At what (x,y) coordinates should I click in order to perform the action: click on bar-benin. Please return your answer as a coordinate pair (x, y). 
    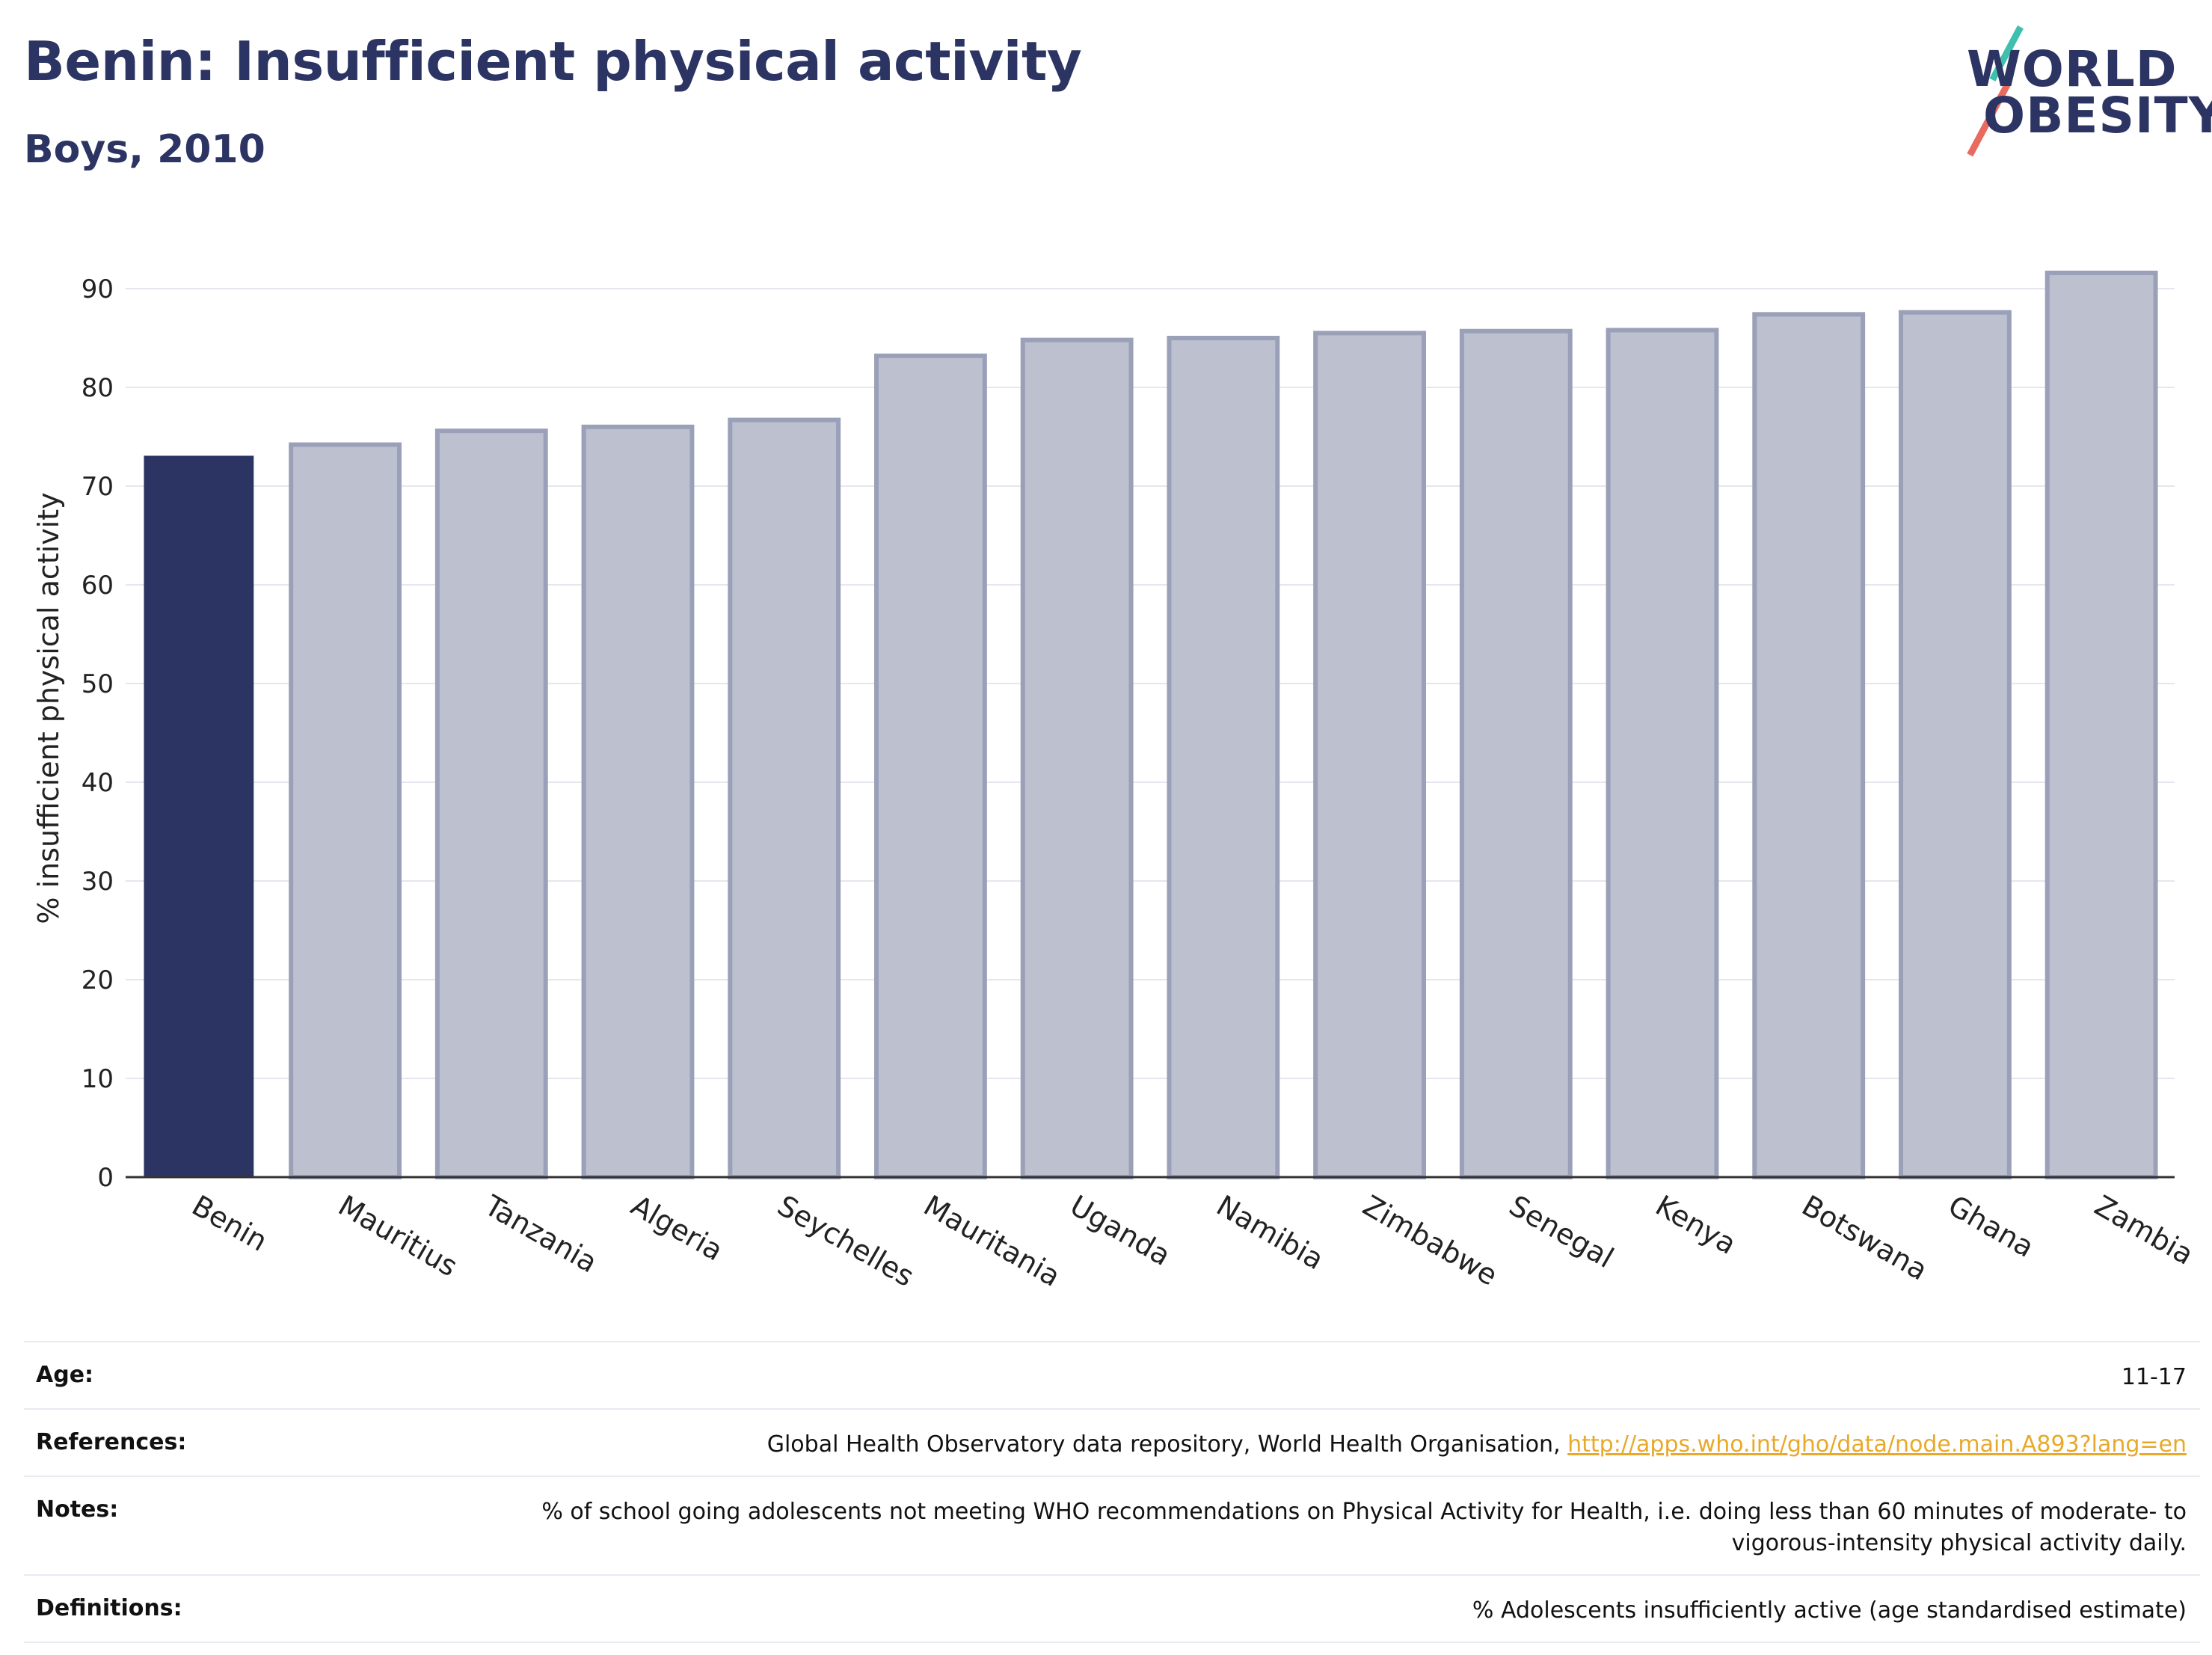
    Looking at the image, I should click on (199, 816).